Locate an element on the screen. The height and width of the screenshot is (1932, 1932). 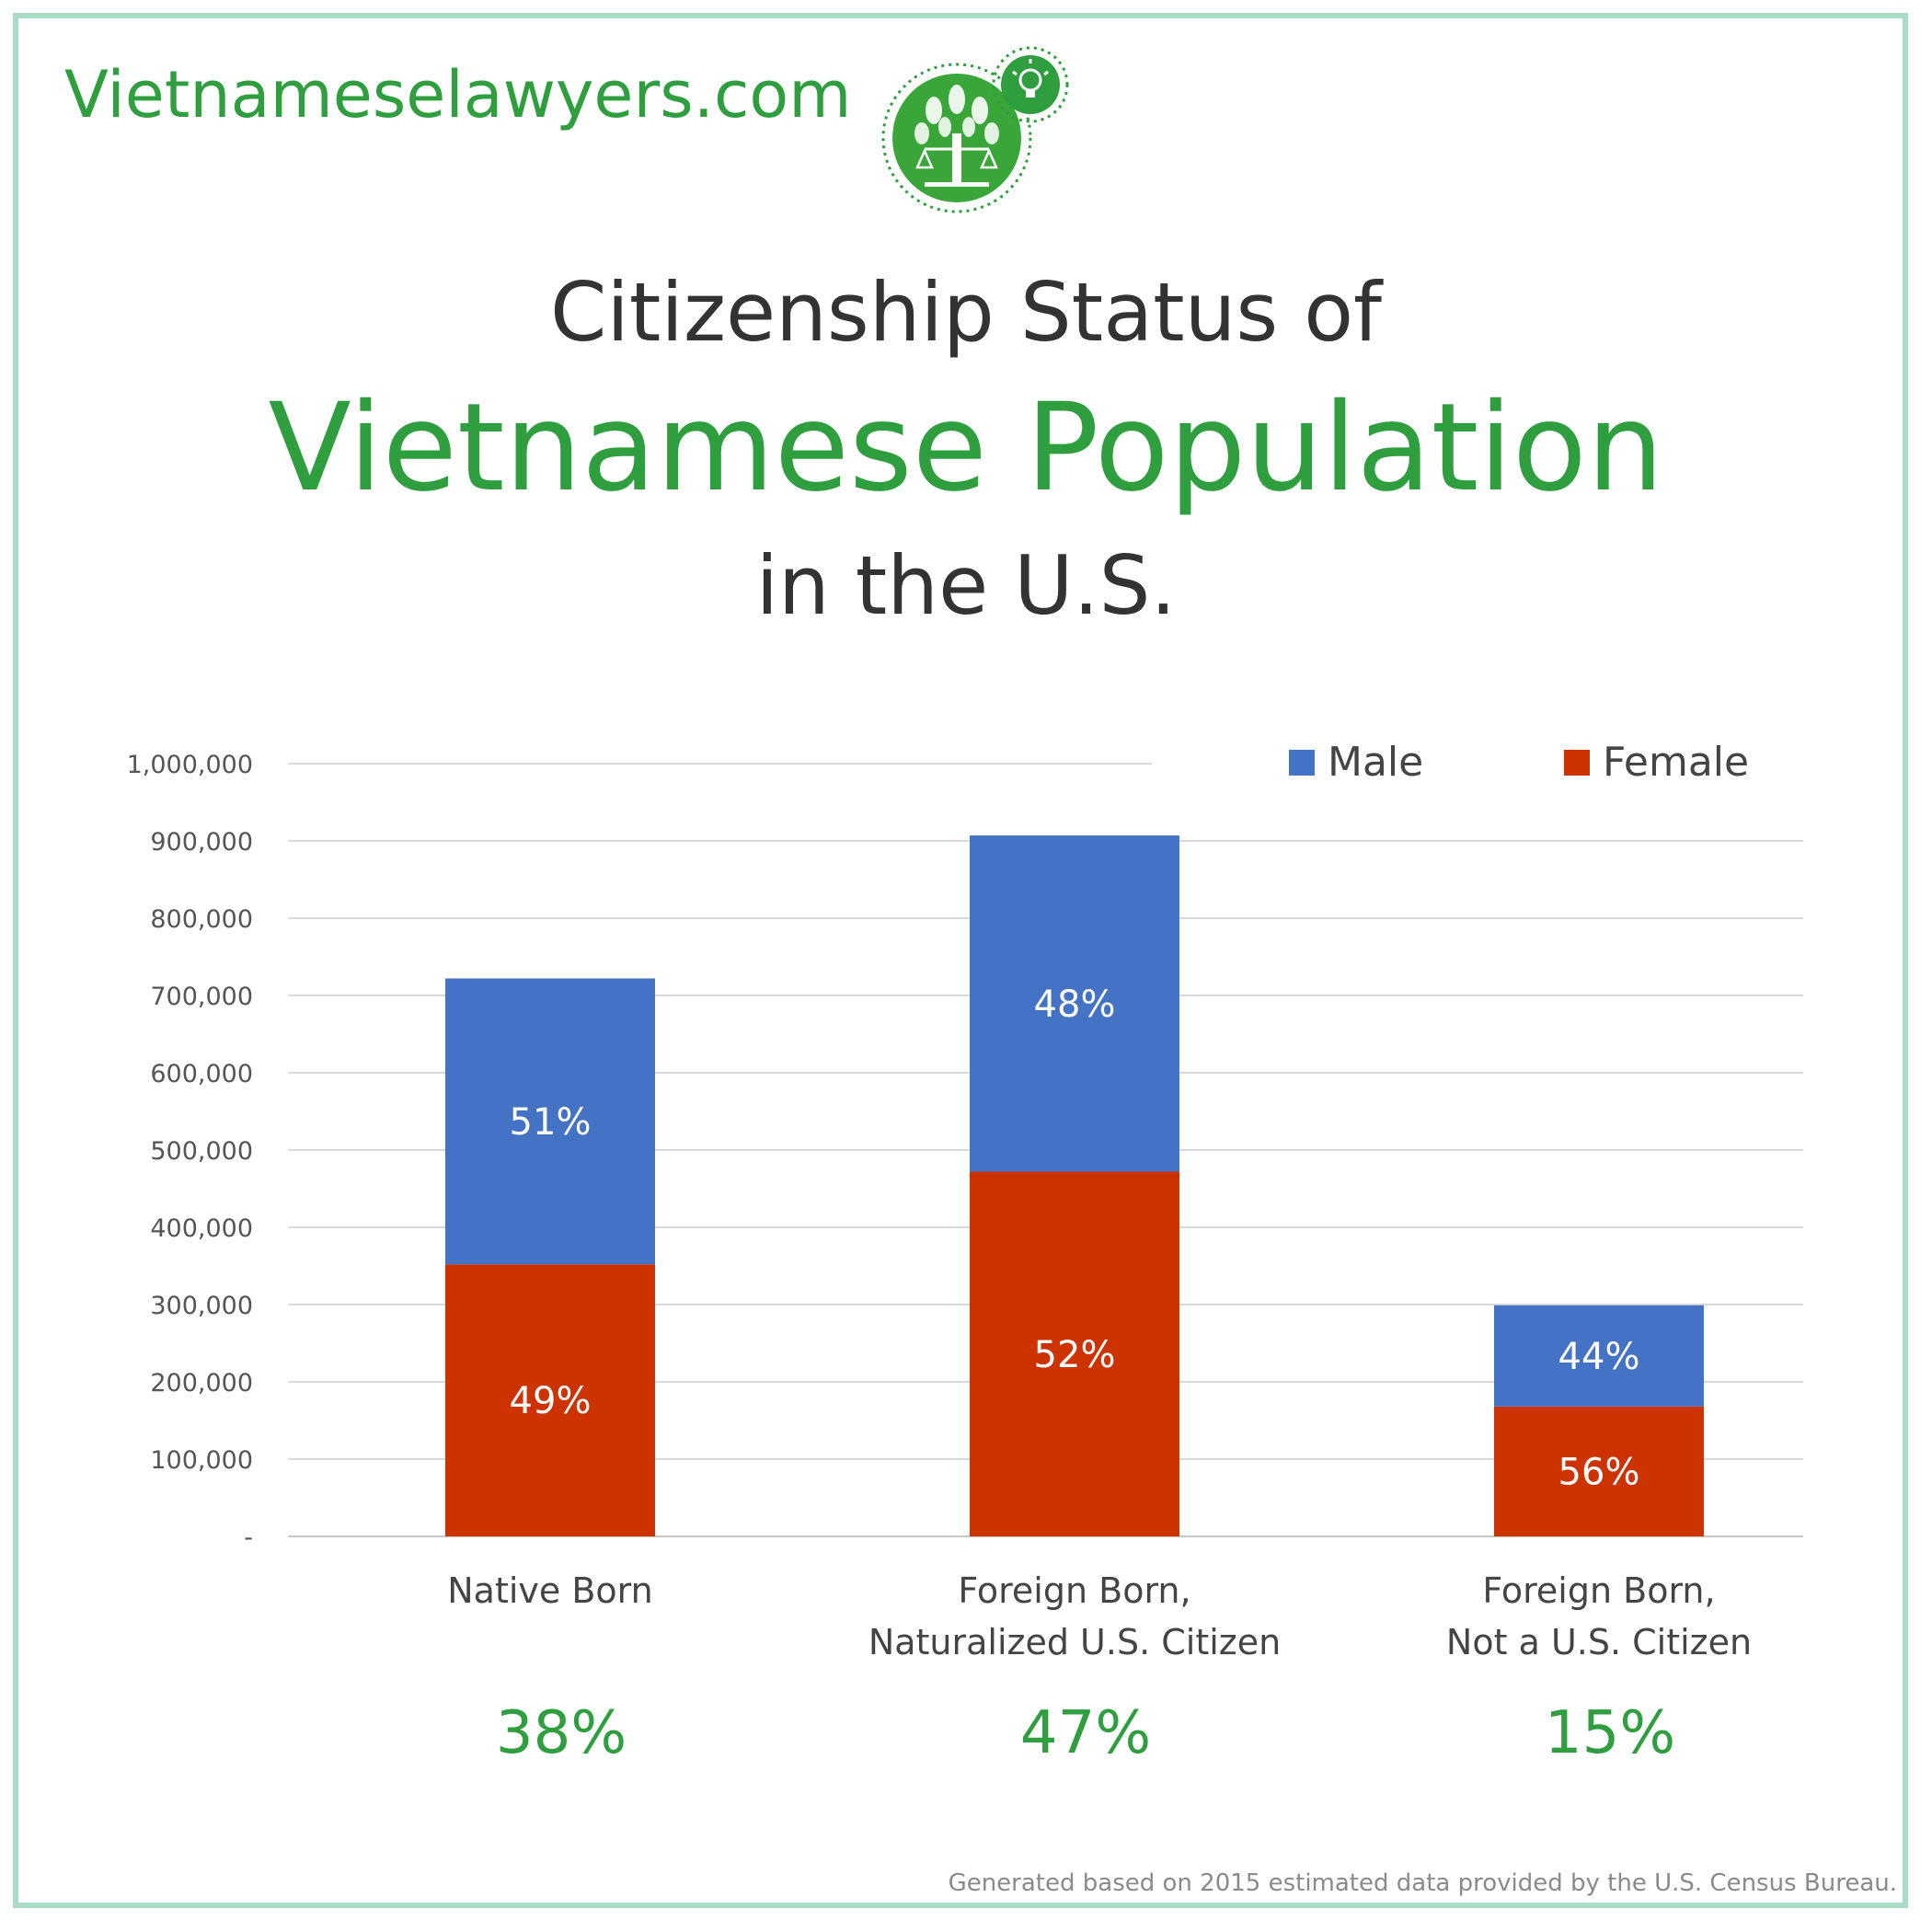
category-share-label: 38% is located at coordinates (561, 1733).